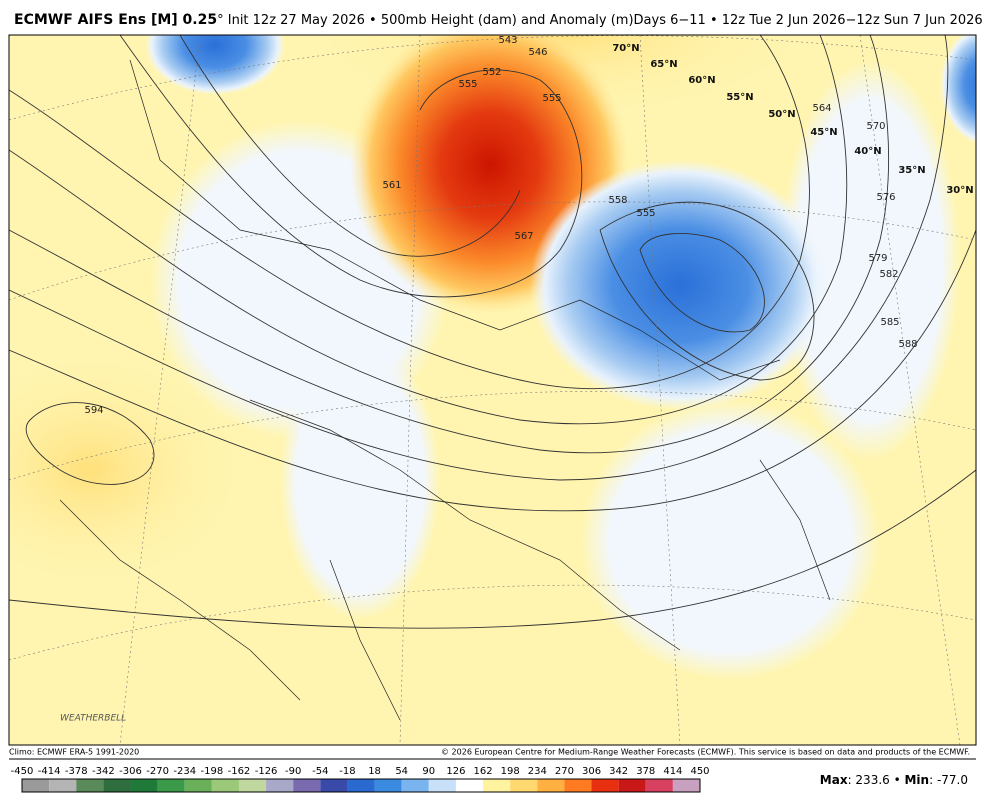  Describe the element at coordinates (391, 185) in the screenshot. I see `contour-label: 561` at that location.